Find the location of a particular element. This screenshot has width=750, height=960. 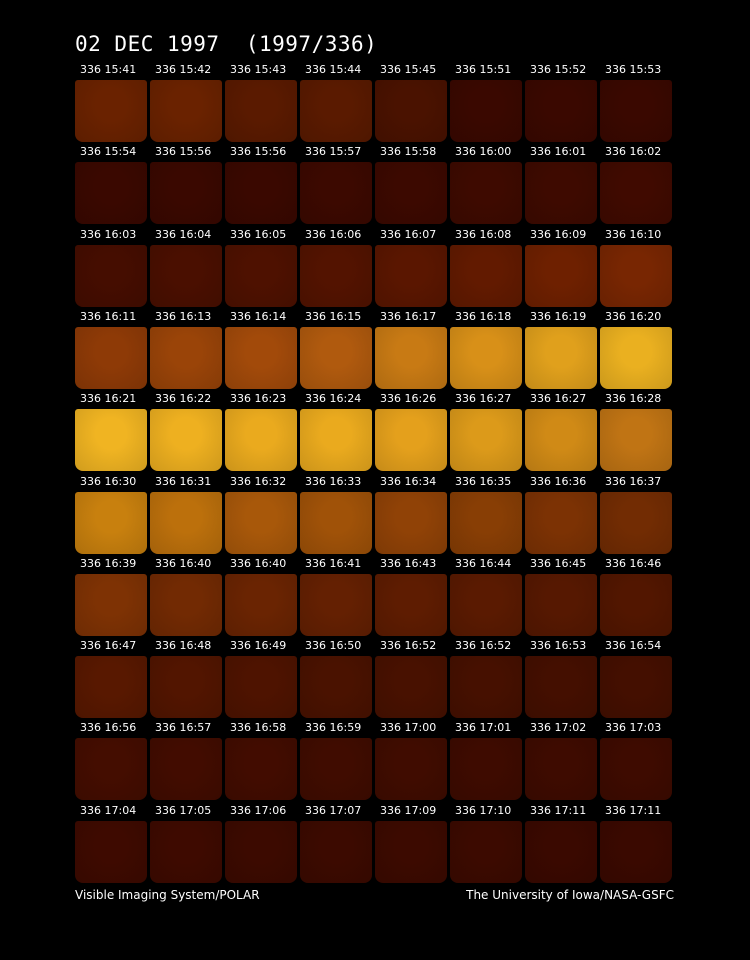

tile-label: 336 16:13 is located at coordinates (183, 316).